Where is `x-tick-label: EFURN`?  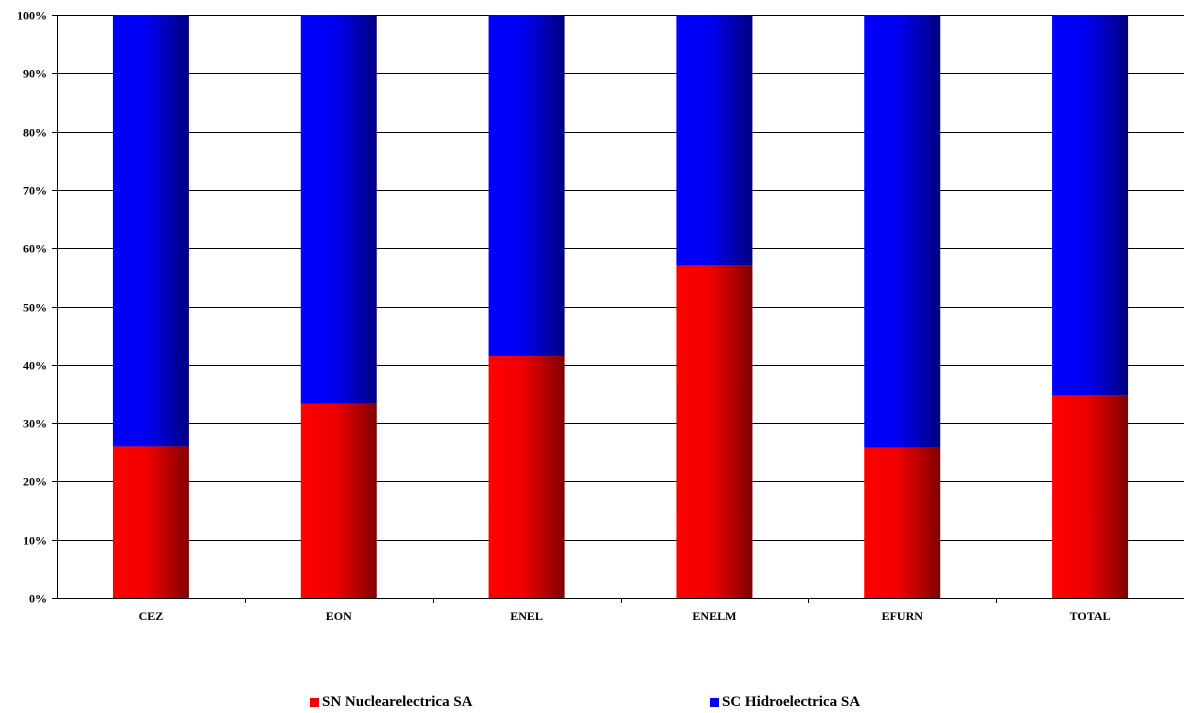 x-tick-label: EFURN is located at coordinates (903, 616).